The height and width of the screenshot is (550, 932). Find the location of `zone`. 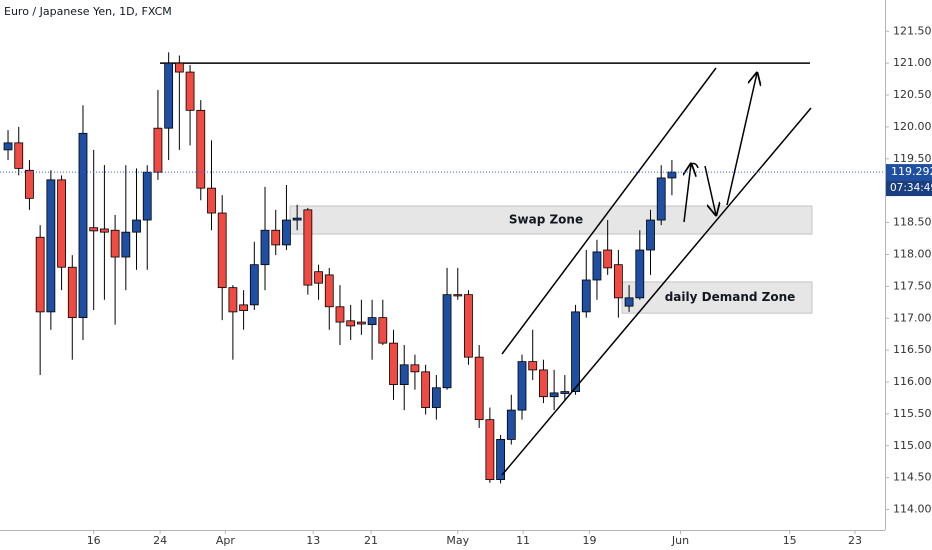

zone is located at coordinates (717, 297).